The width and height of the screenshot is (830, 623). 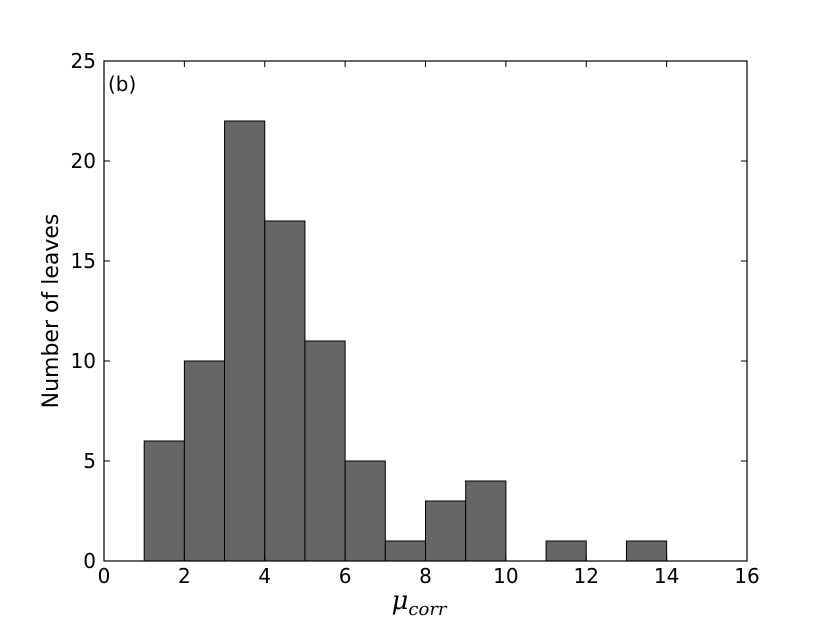 What do you see at coordinates (104, 576) in the screenshot?
I see `x-tick-label: 0` at bounding box center [104, 576].